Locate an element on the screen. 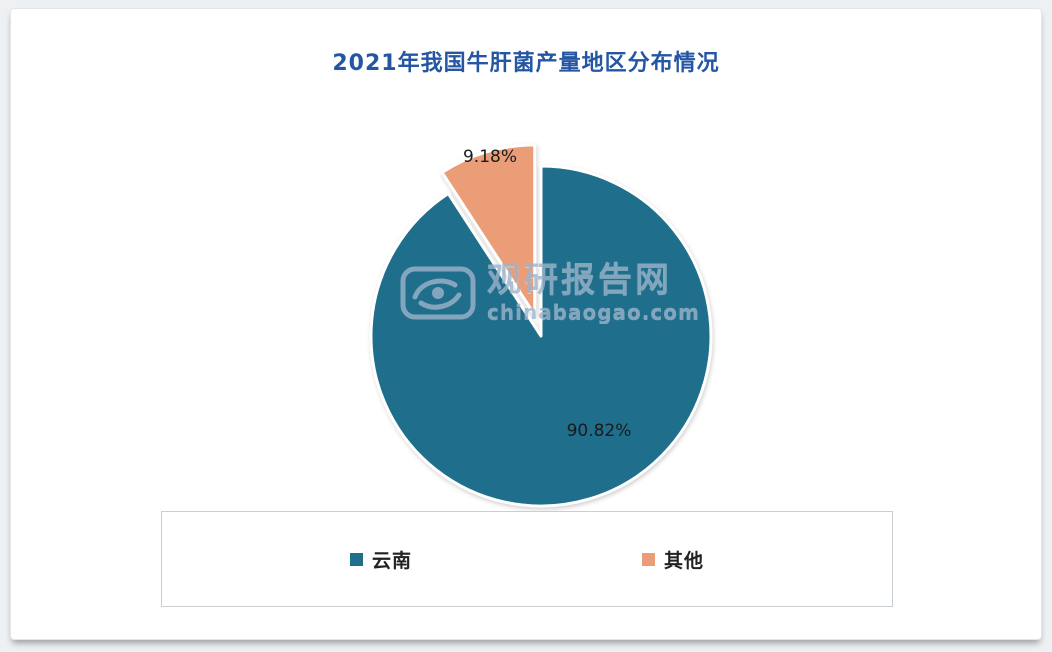  data-label-yunnan: 90.82% is located at coordinates (599, 431).